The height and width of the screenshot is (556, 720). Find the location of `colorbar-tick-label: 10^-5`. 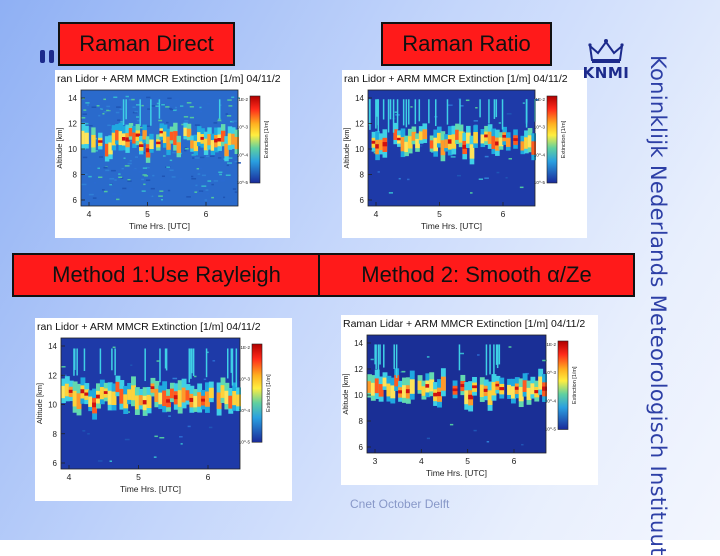

colorbar-tick-label: 10^-5 is located at coordinates (540, 182).